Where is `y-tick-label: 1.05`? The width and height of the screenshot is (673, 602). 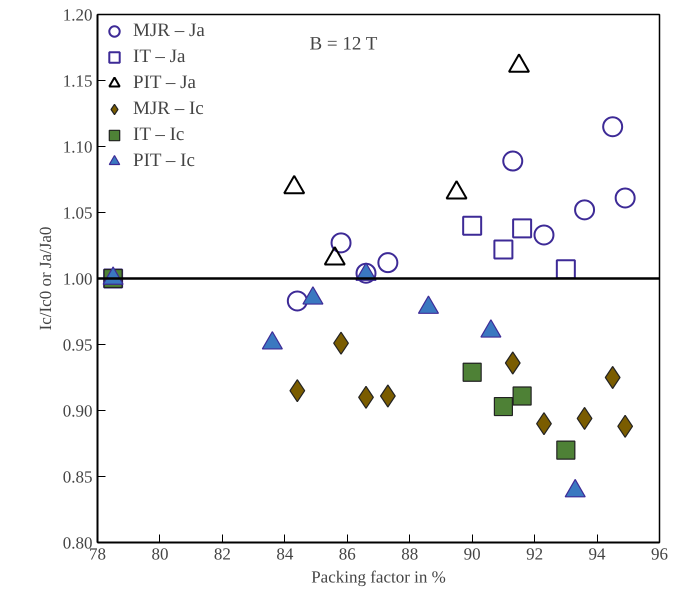
y-tick-label: 1.05 is located at coordinates (77, 213).